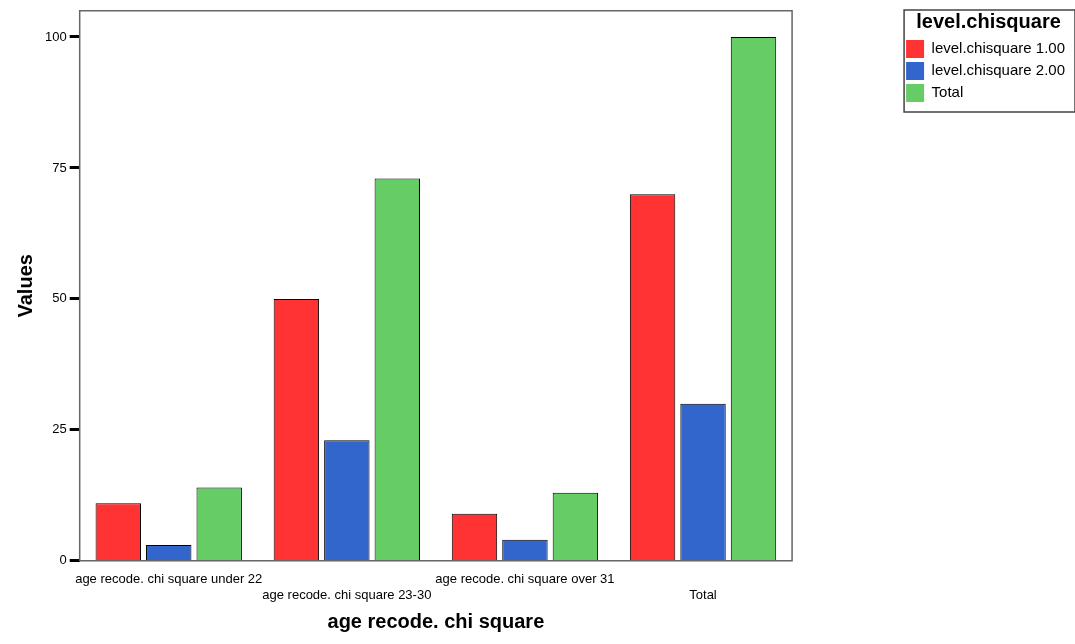 This screenshot has height=644, width=1075. Describe the element at coordinates (24, 286) in the screenshot. I see `y-axis-title: Values` at that location.